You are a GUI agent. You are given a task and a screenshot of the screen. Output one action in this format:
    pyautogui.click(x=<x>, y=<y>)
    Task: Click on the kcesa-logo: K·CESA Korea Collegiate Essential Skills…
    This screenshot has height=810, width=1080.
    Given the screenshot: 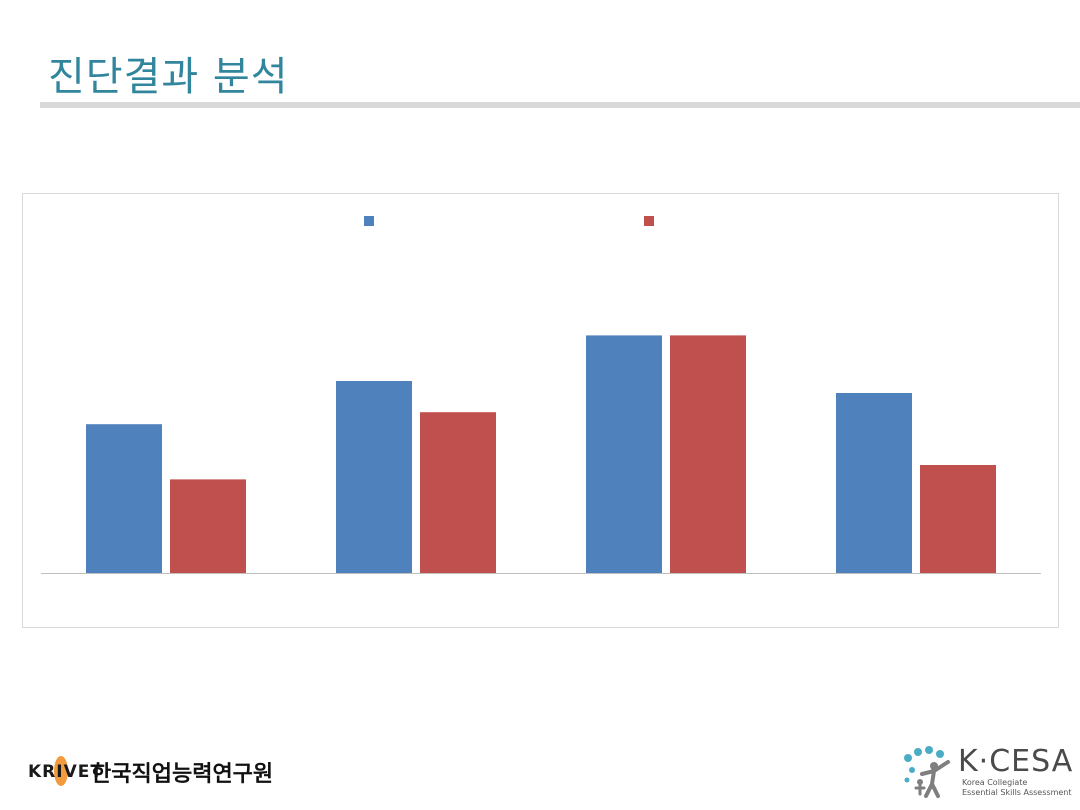 What is the action you would take?
    pyautogui.click(x=985, y=772)
    